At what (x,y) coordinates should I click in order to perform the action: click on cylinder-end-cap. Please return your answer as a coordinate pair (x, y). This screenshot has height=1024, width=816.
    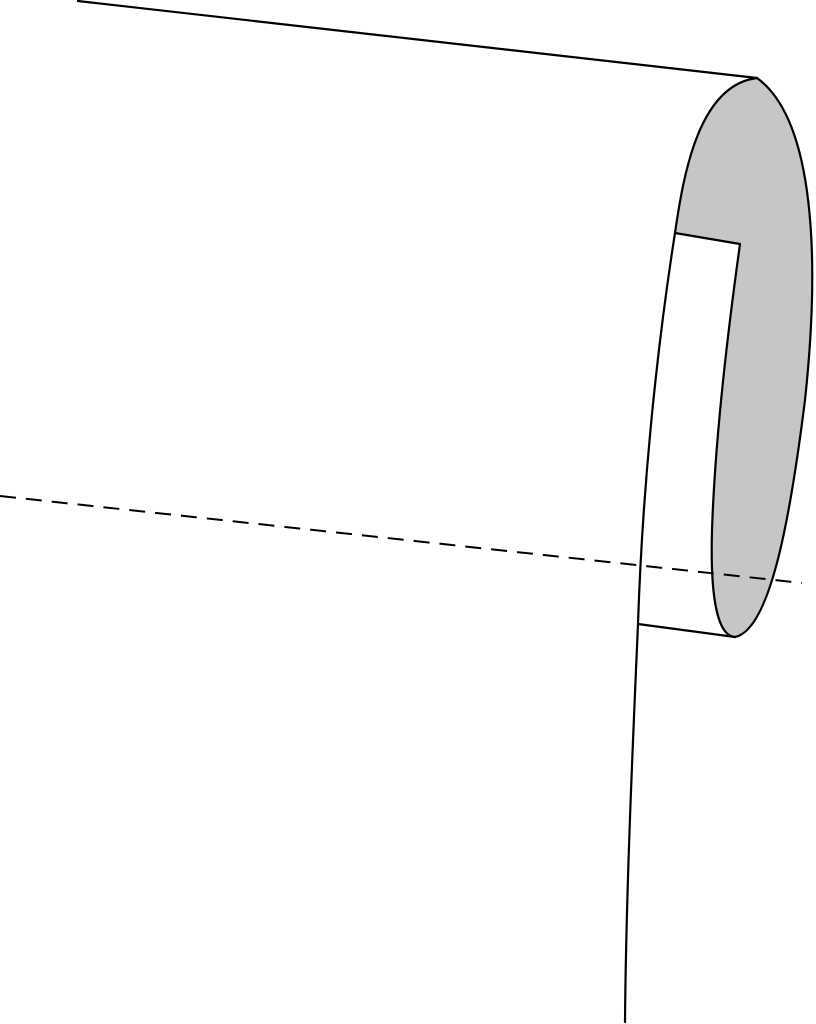
    Looking at the image, I should click on (744, 357).